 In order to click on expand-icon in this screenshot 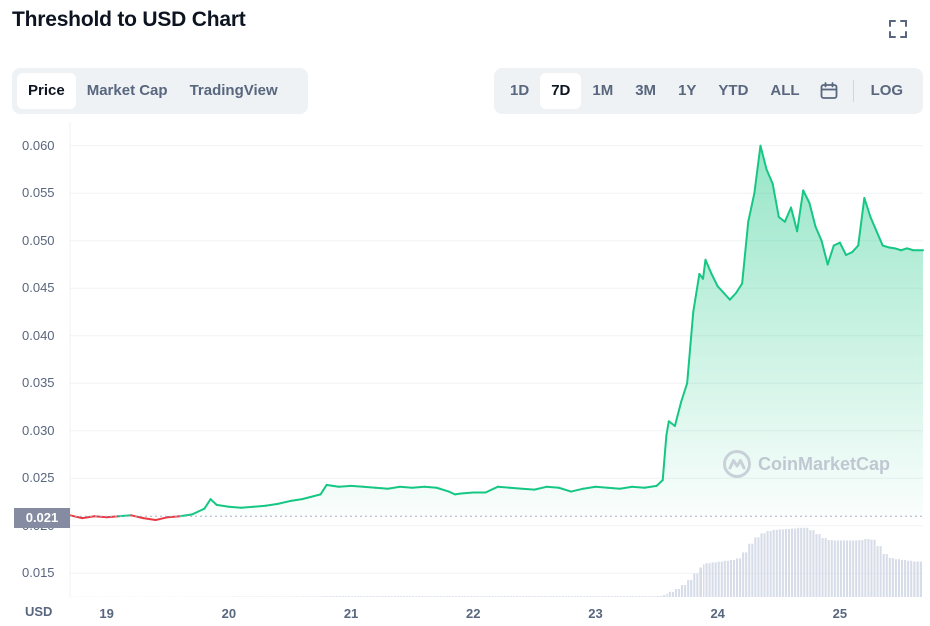, I will do `click(898, 29)`.